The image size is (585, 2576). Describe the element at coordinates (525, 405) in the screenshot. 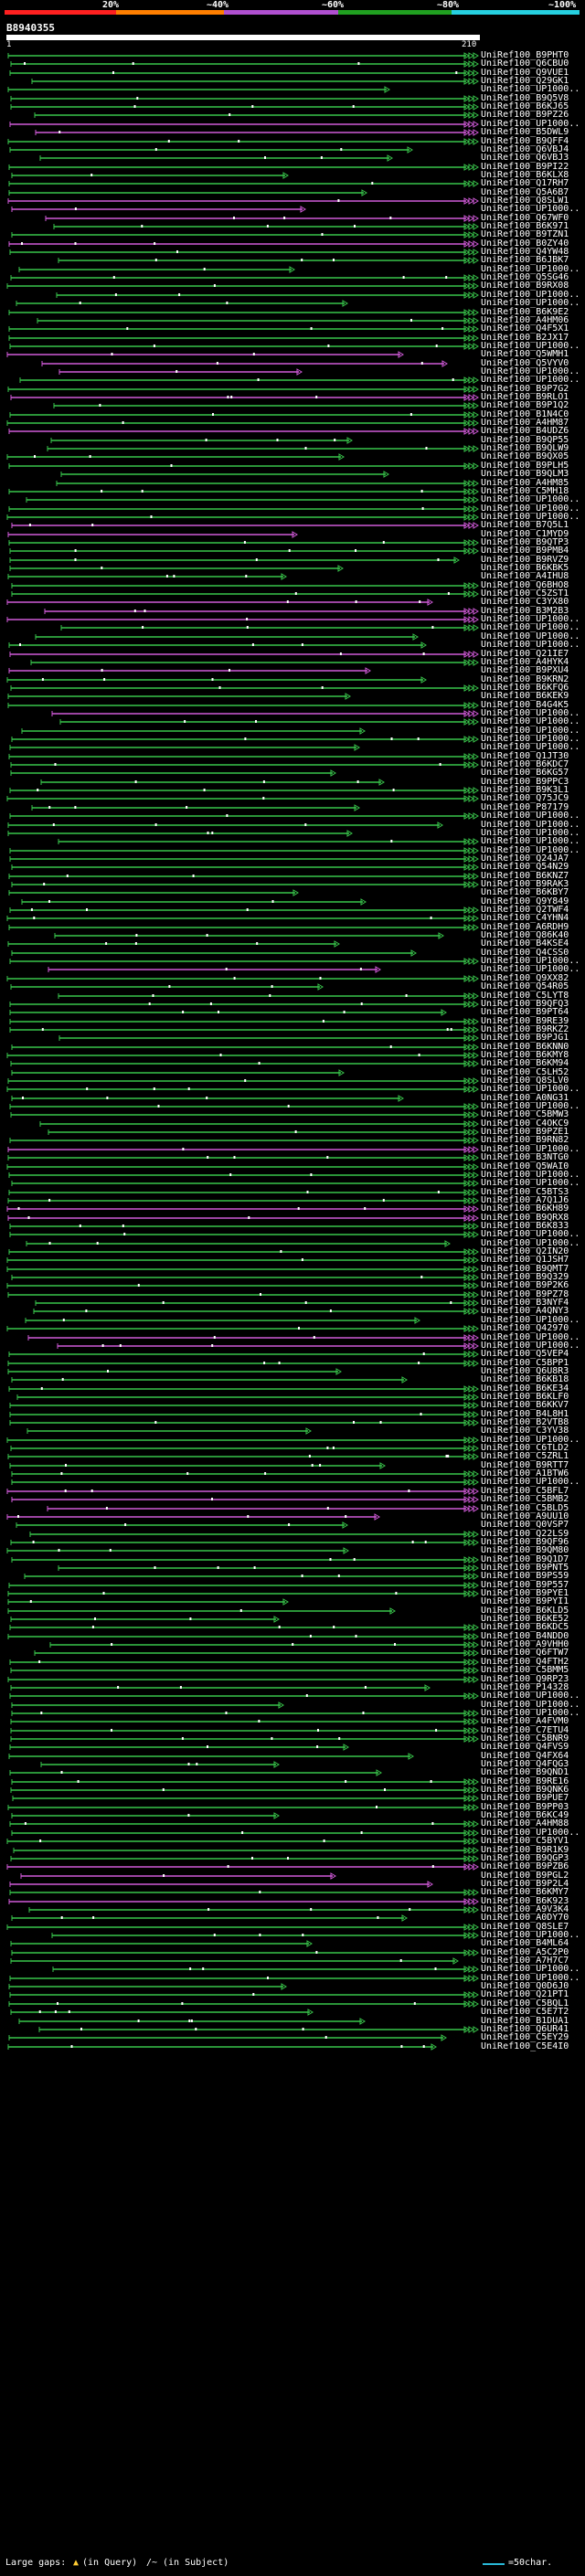

I see `hit-label: UniRef100_B9P1Q2` at that location.